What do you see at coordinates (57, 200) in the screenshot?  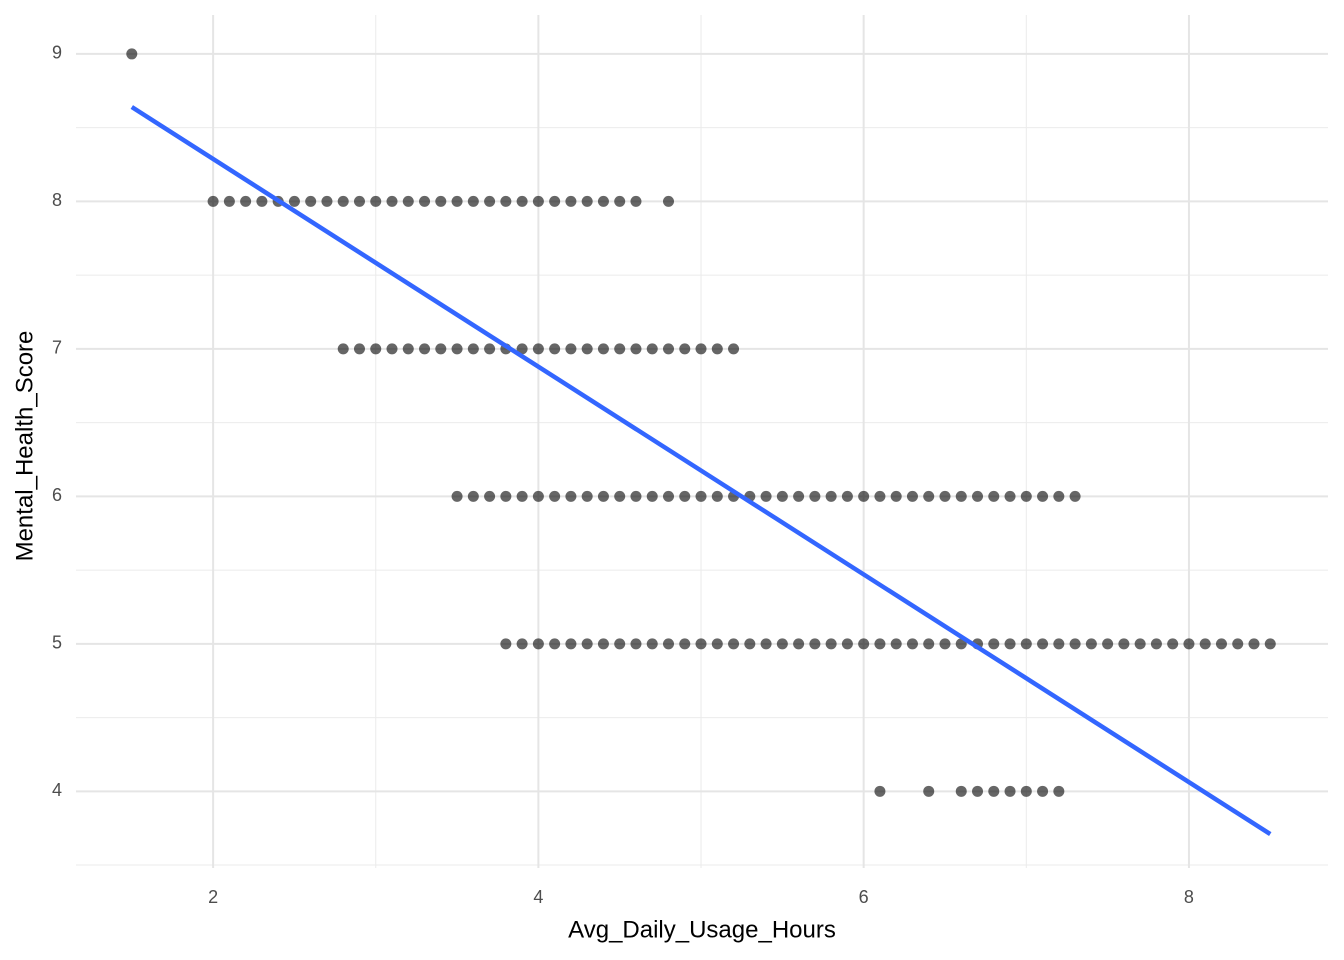 I see `y-tick-label: 8` at bounding box center [57, 200].